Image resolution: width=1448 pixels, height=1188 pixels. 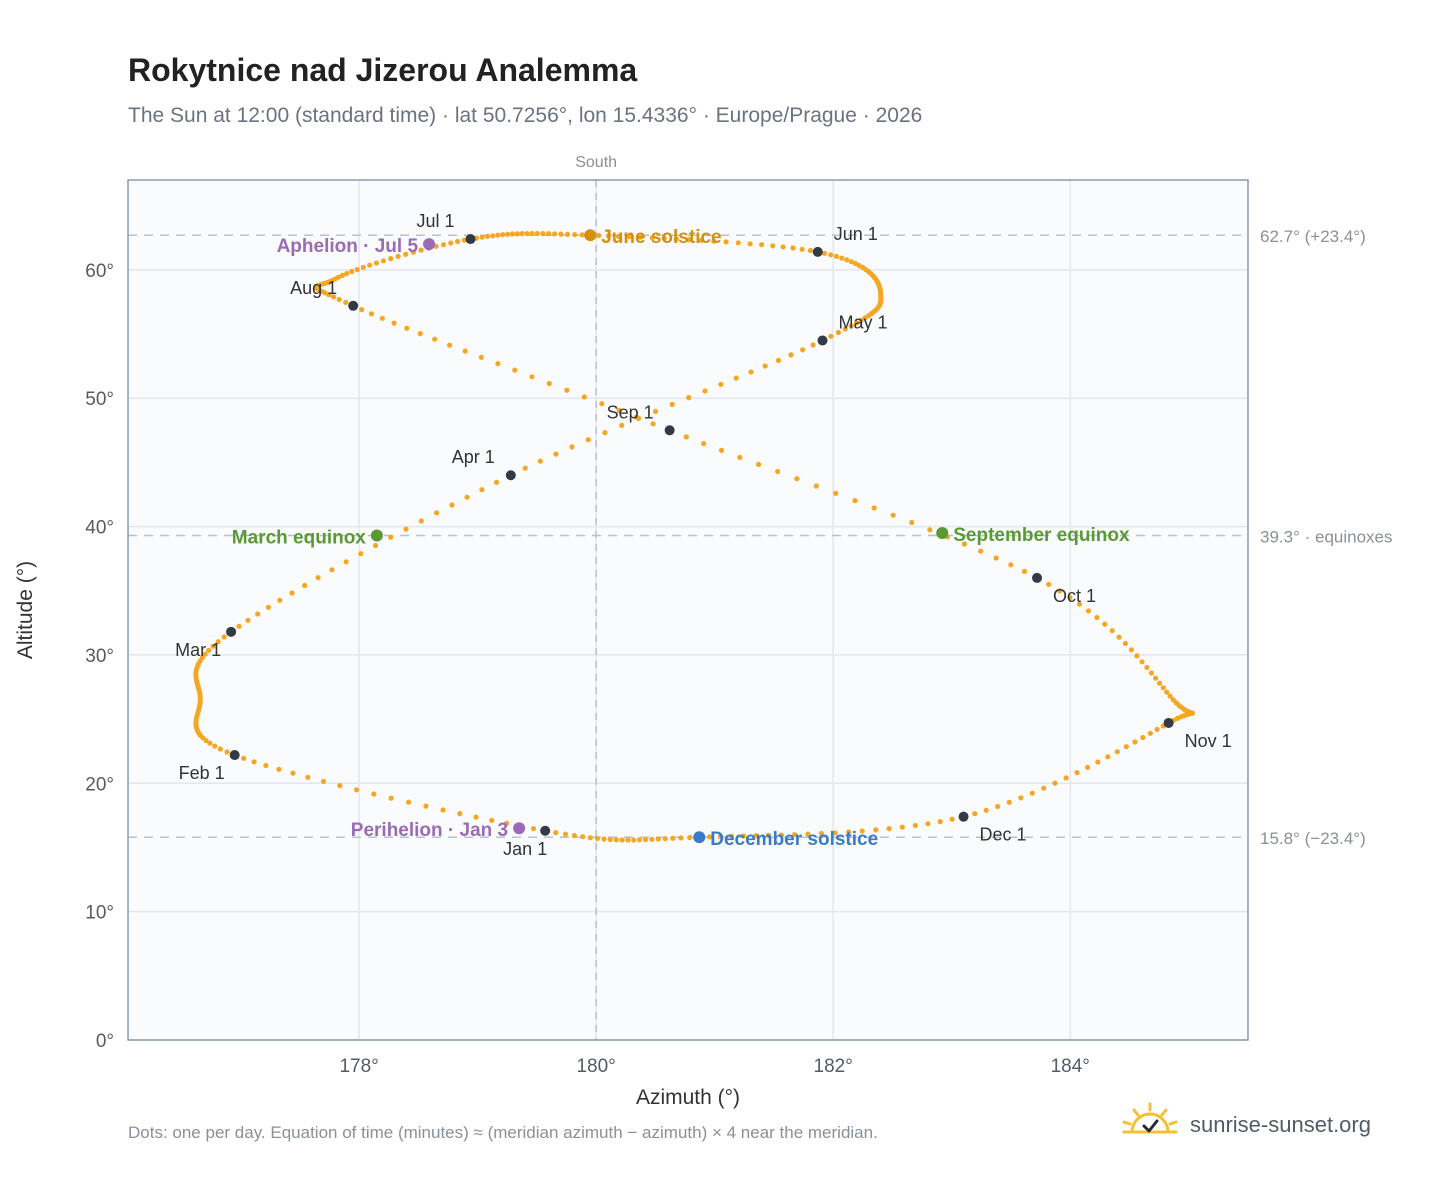 What do you see at coordinates (1260, 1124) in the screenshot?
I see `brand-logo: sunrise-sunset.org` at bounding box center [1260, 1124].